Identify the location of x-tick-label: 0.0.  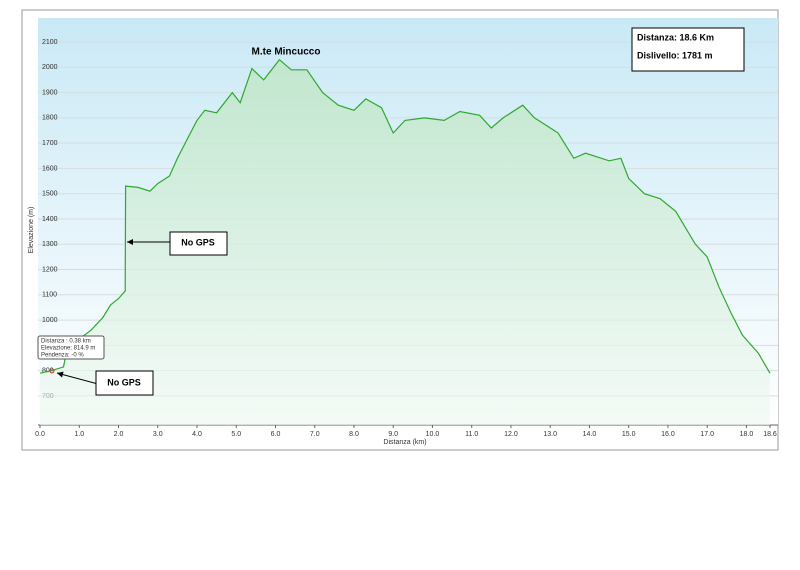
(40, 434).